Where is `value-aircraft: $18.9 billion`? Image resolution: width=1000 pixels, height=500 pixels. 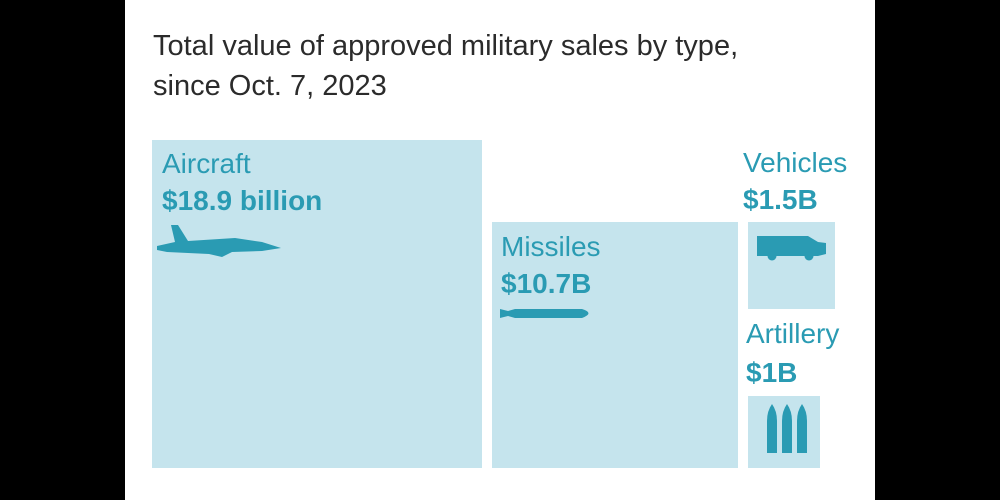
value-aircraft: $18.9 billion is located at coordinates (242, 200).